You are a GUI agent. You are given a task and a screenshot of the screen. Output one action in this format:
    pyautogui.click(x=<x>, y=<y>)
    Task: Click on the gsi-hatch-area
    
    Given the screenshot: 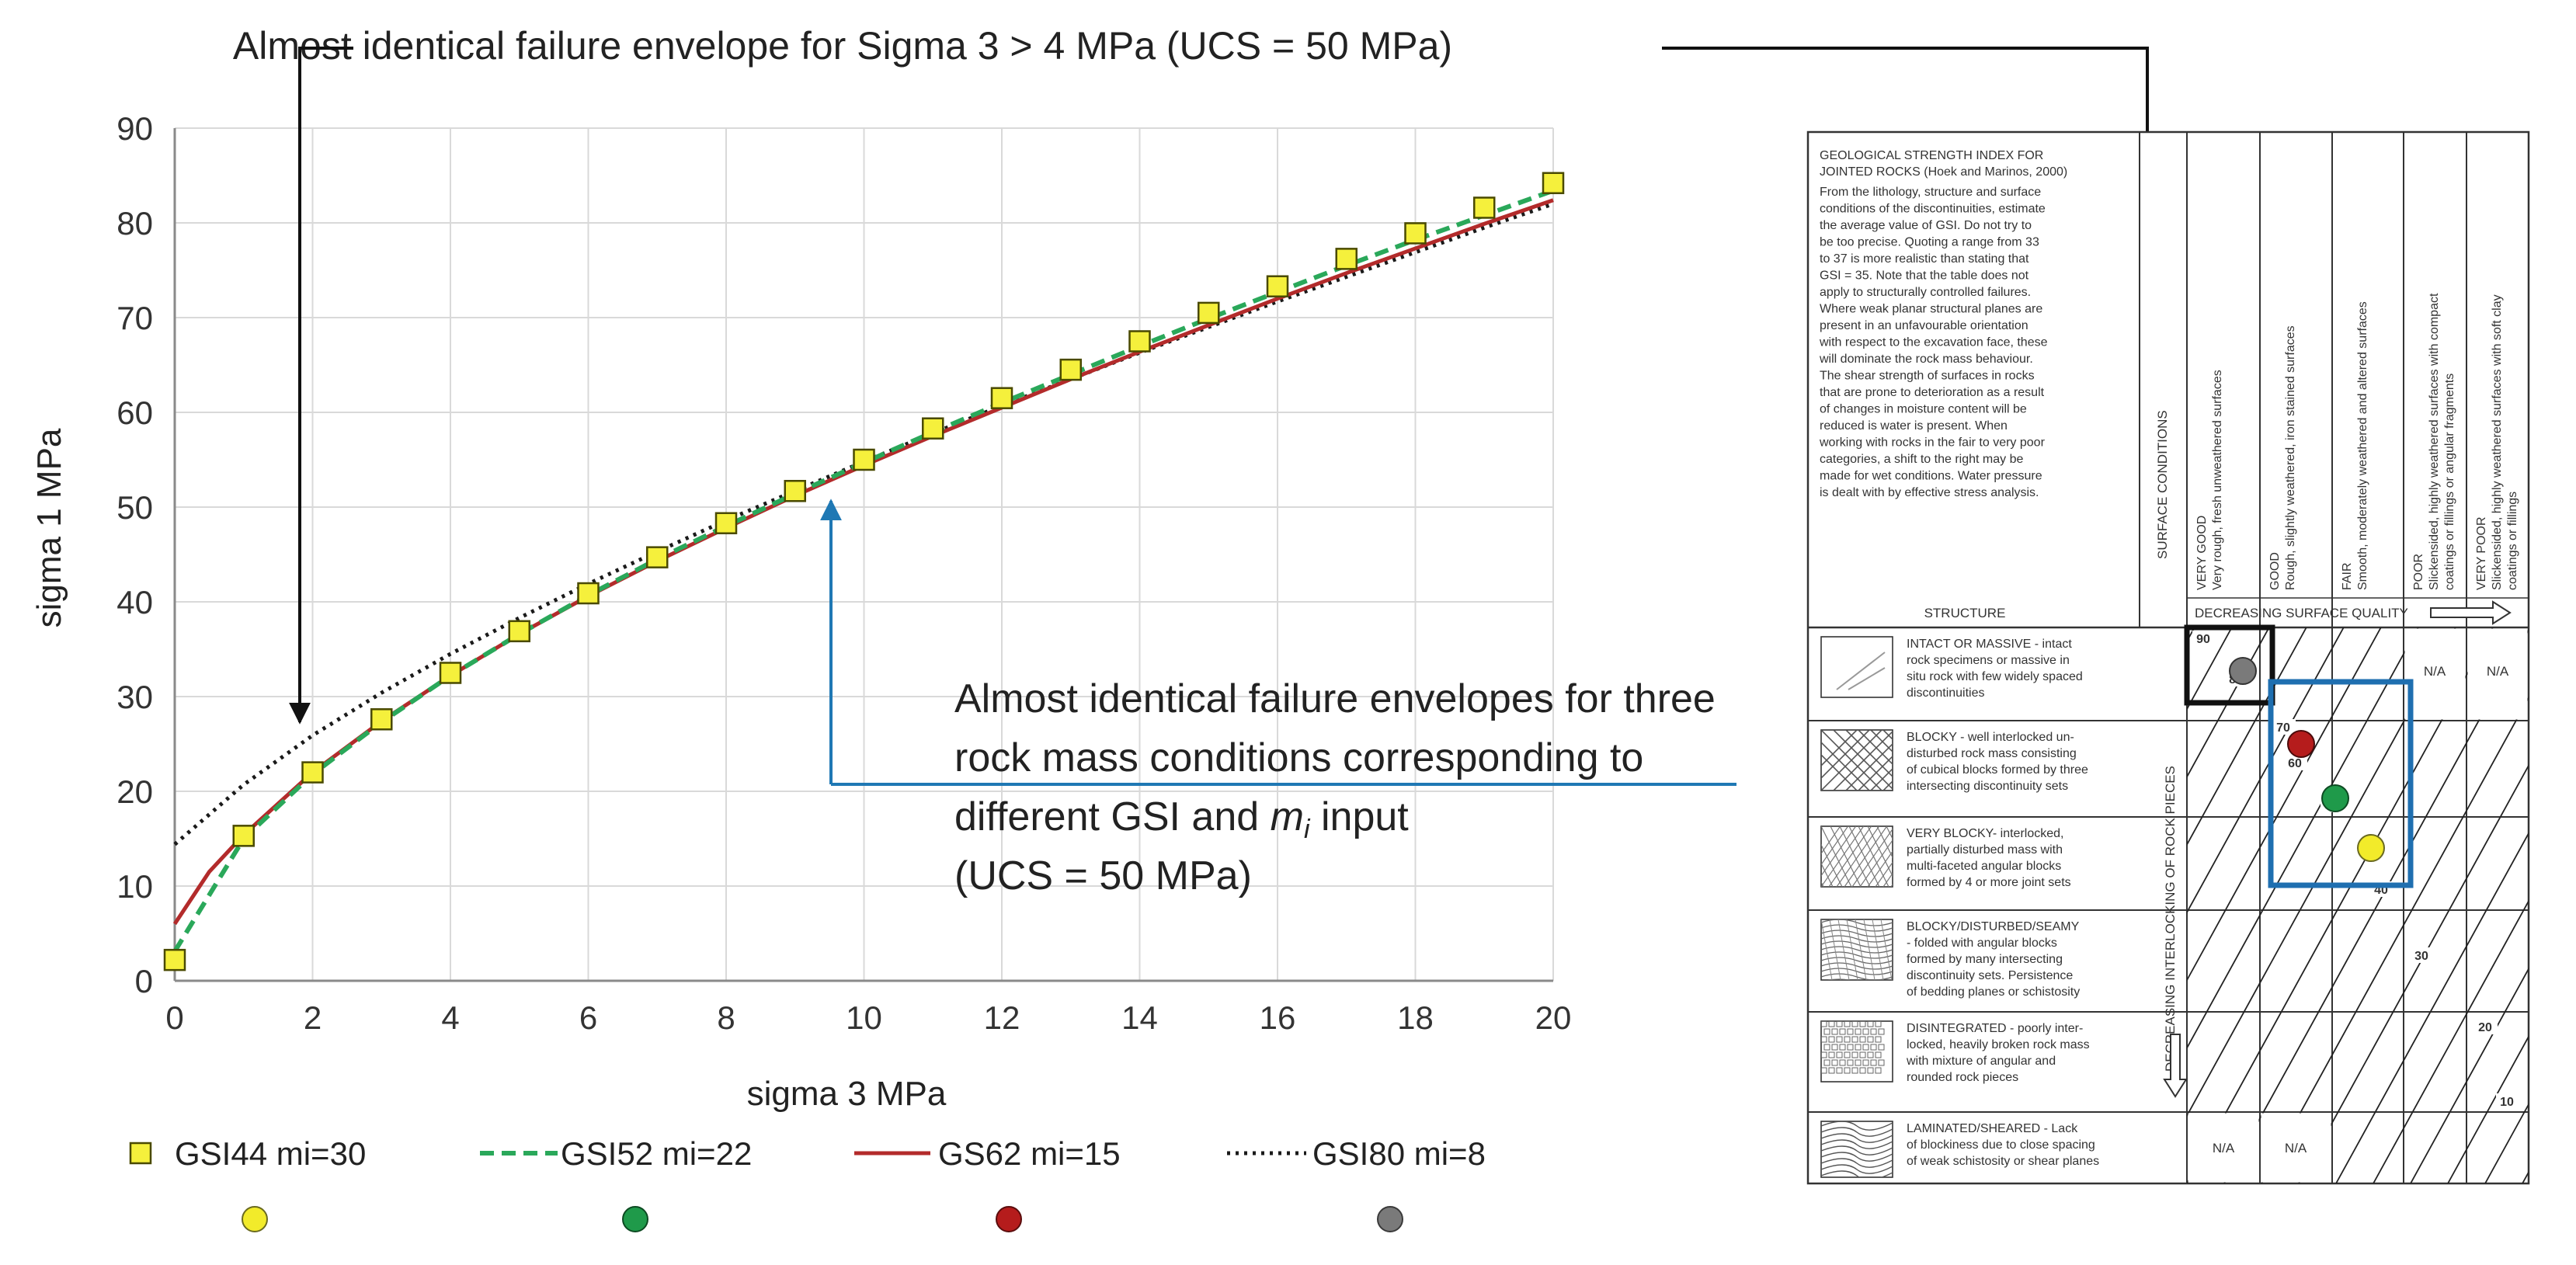 What is the action you would take?
    pyautogui.click(x=2381, y=905)
    